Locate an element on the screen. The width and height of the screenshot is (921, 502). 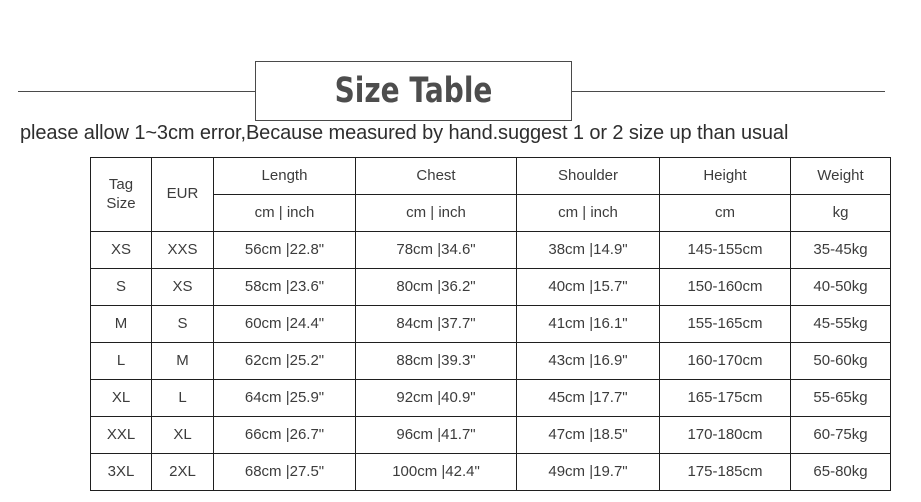
cell-height: 150-160cm is located at coordinates (725, 287).